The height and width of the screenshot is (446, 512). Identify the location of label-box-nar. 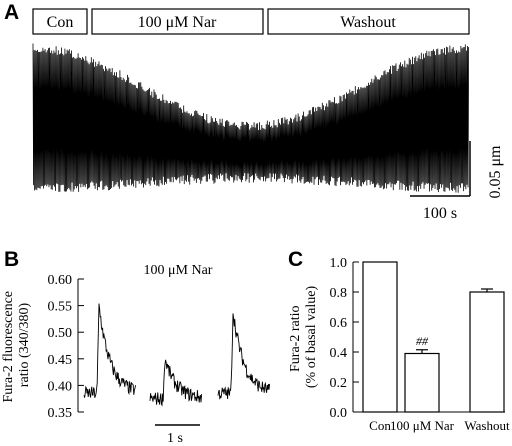
(177, 21).